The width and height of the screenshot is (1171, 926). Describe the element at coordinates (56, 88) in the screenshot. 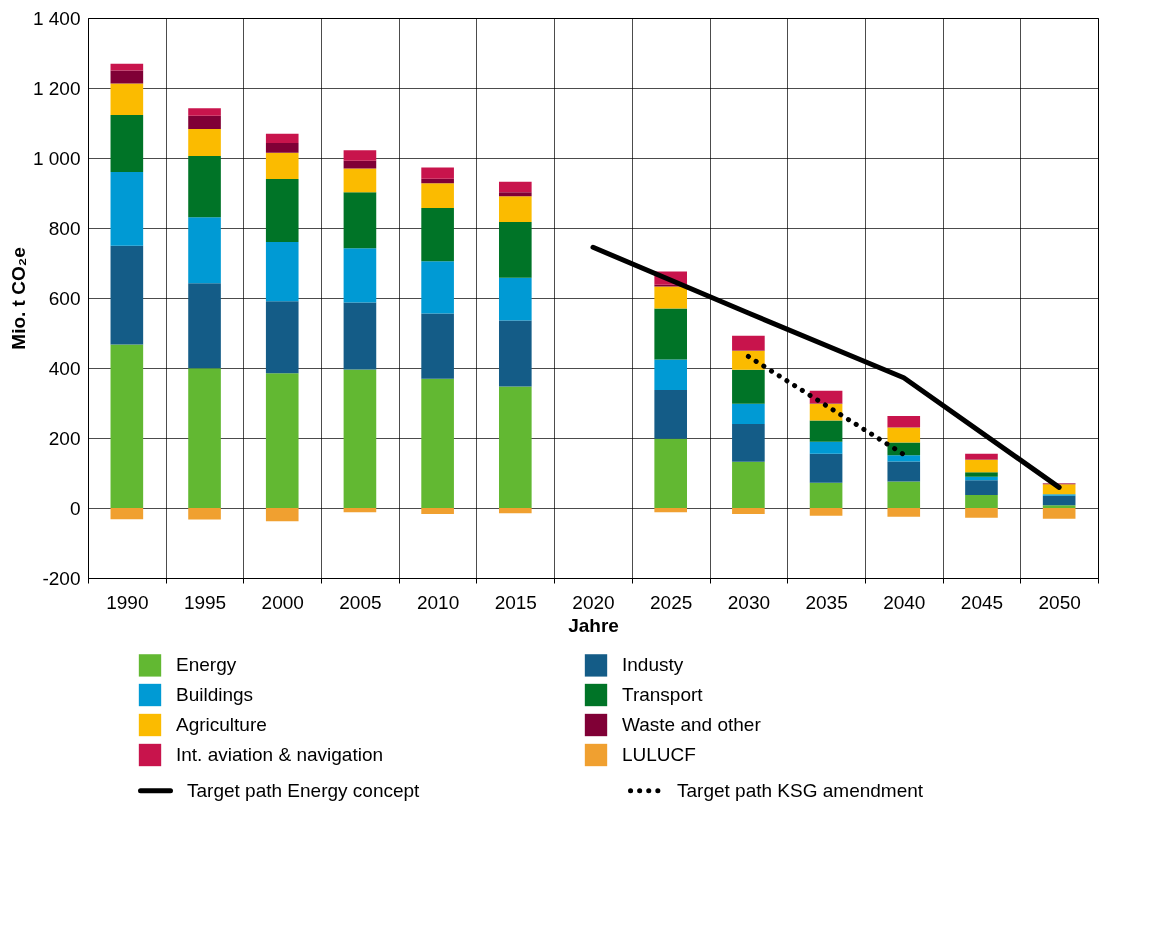

I see `y-tick-label: 1 200` at that location.